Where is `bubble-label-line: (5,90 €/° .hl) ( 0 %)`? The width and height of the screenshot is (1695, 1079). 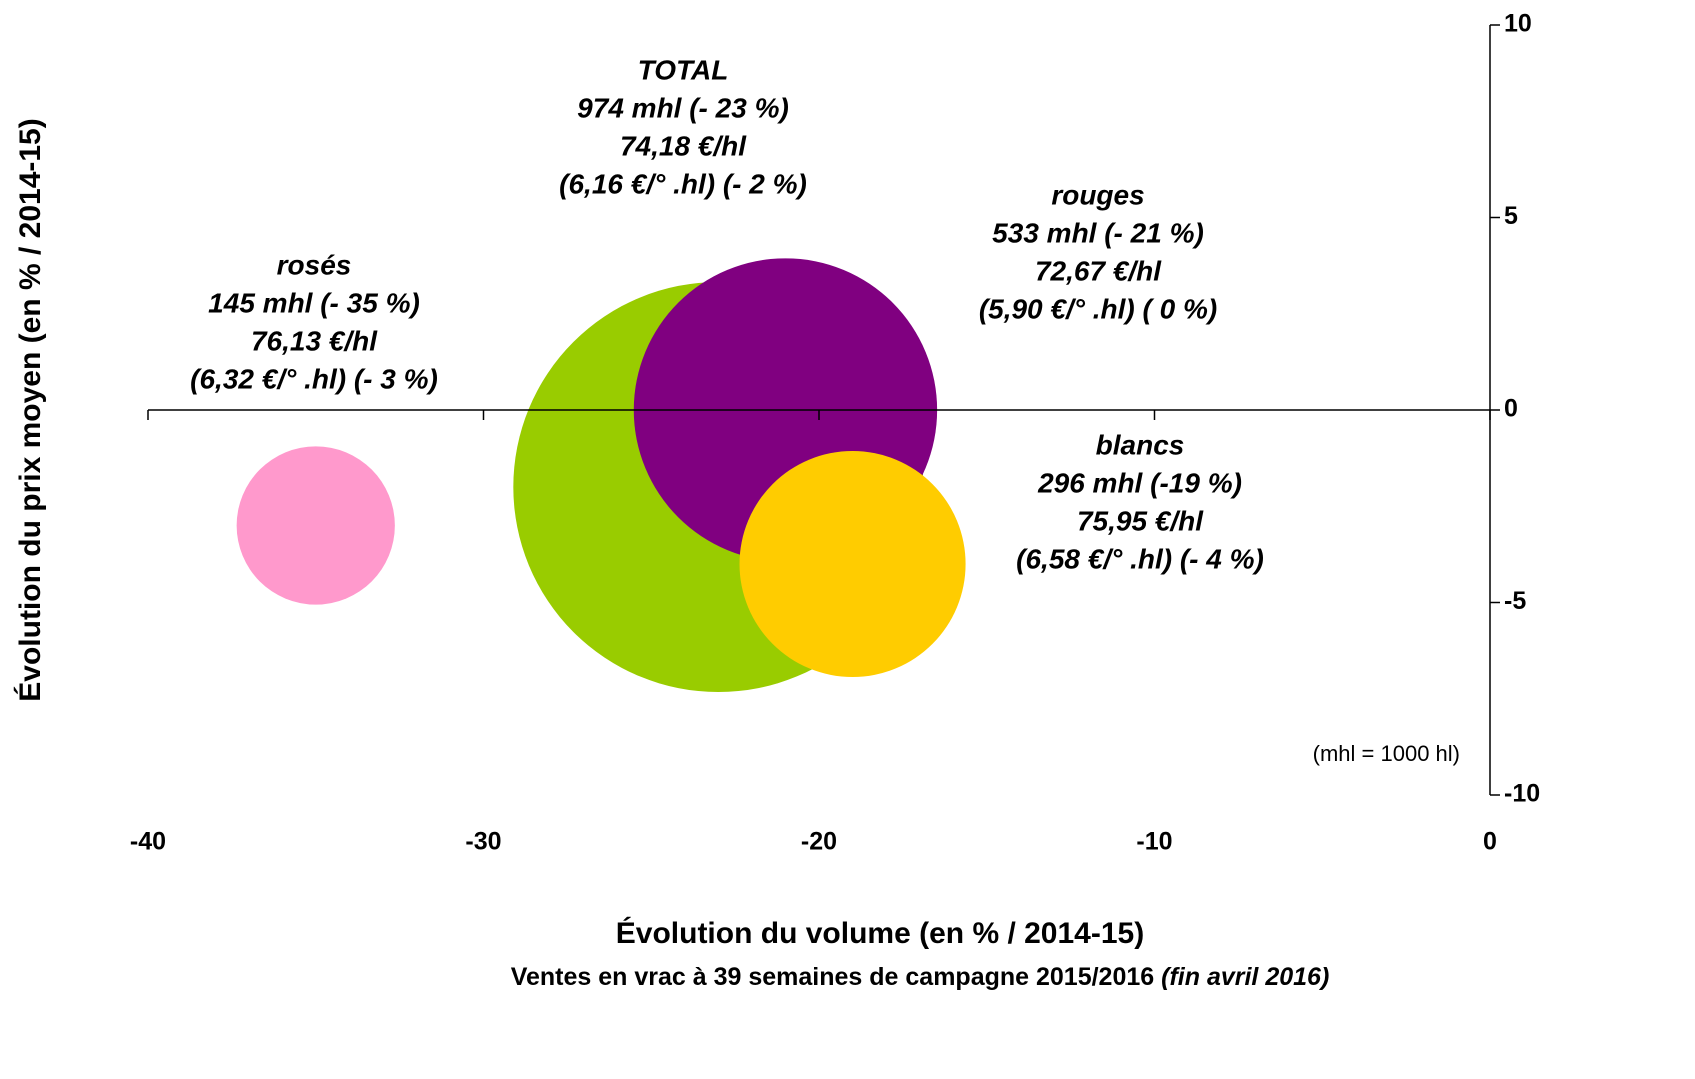
bubble-label-line: (5,90 €/° .hl) ( 0 %) is located at coordinates (1098, 308).